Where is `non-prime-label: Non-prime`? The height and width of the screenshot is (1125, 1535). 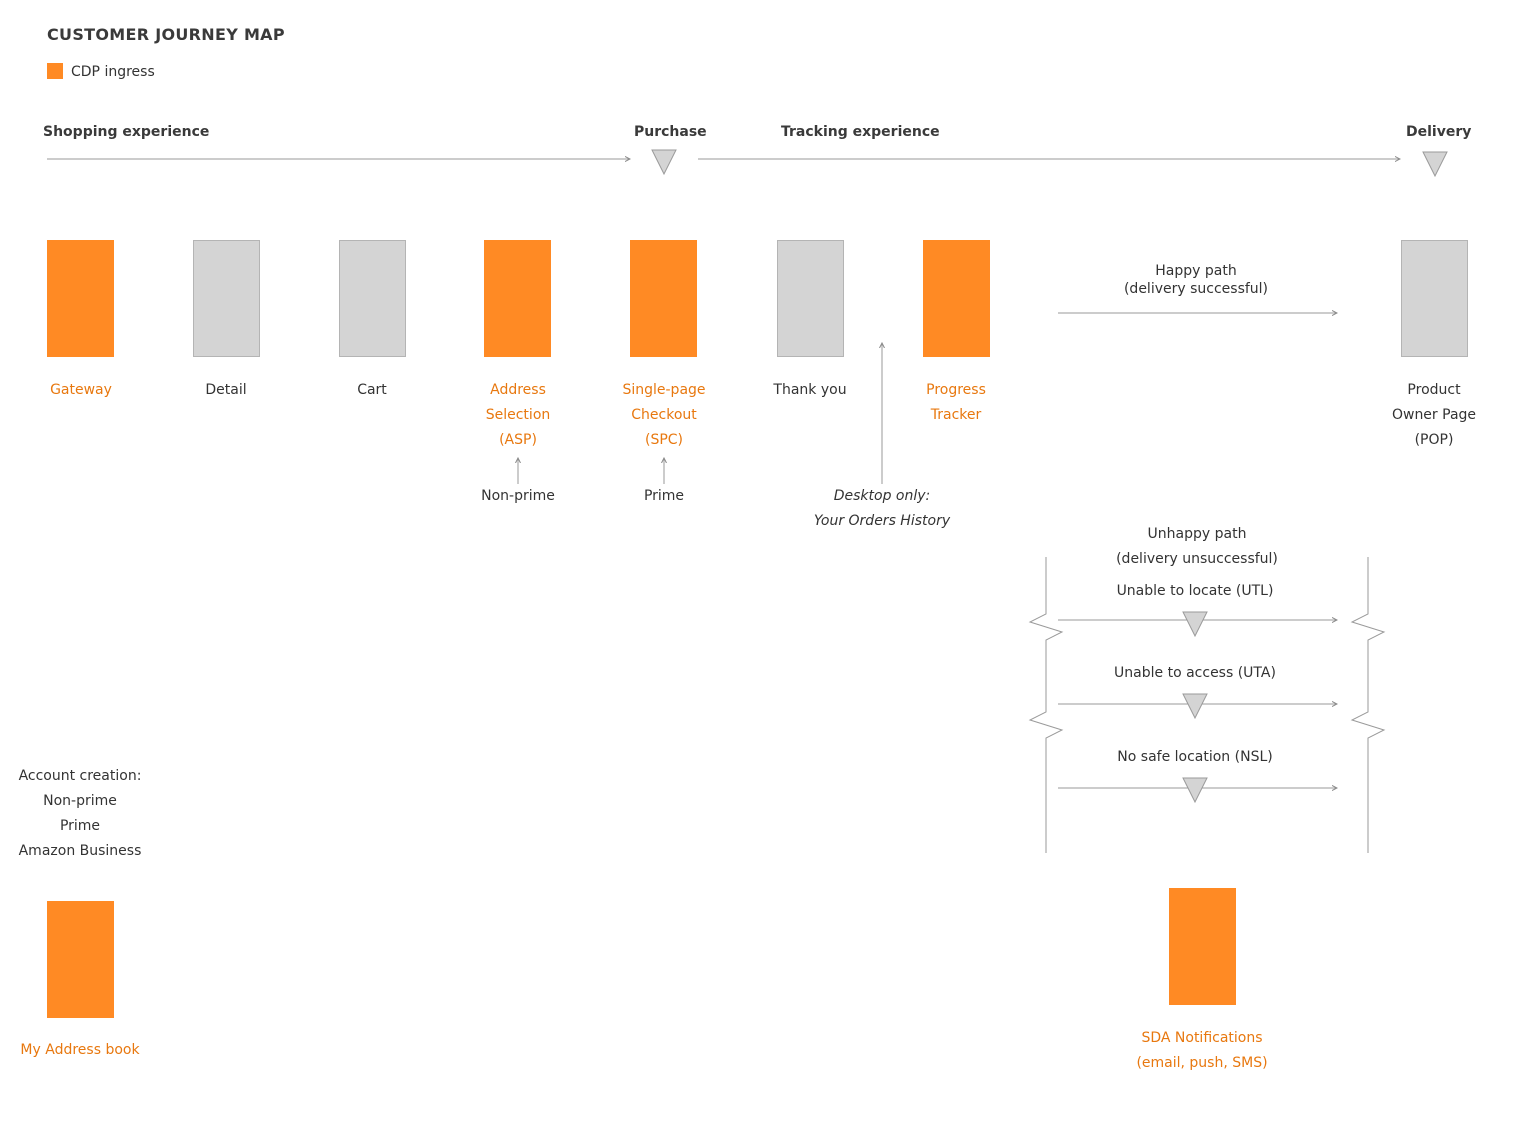
non-prime-label: Non-prime is located at coordinates (518, 496).